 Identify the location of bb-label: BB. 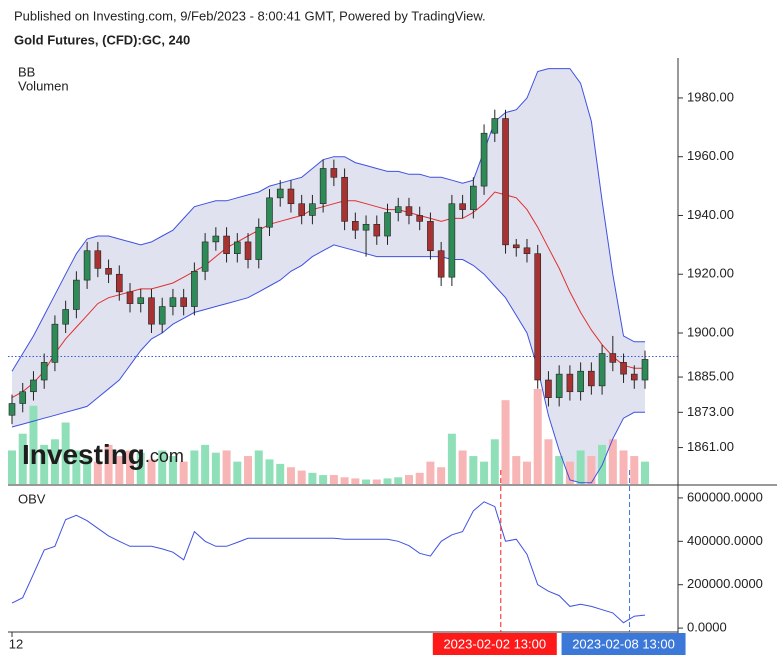
(26, 71).